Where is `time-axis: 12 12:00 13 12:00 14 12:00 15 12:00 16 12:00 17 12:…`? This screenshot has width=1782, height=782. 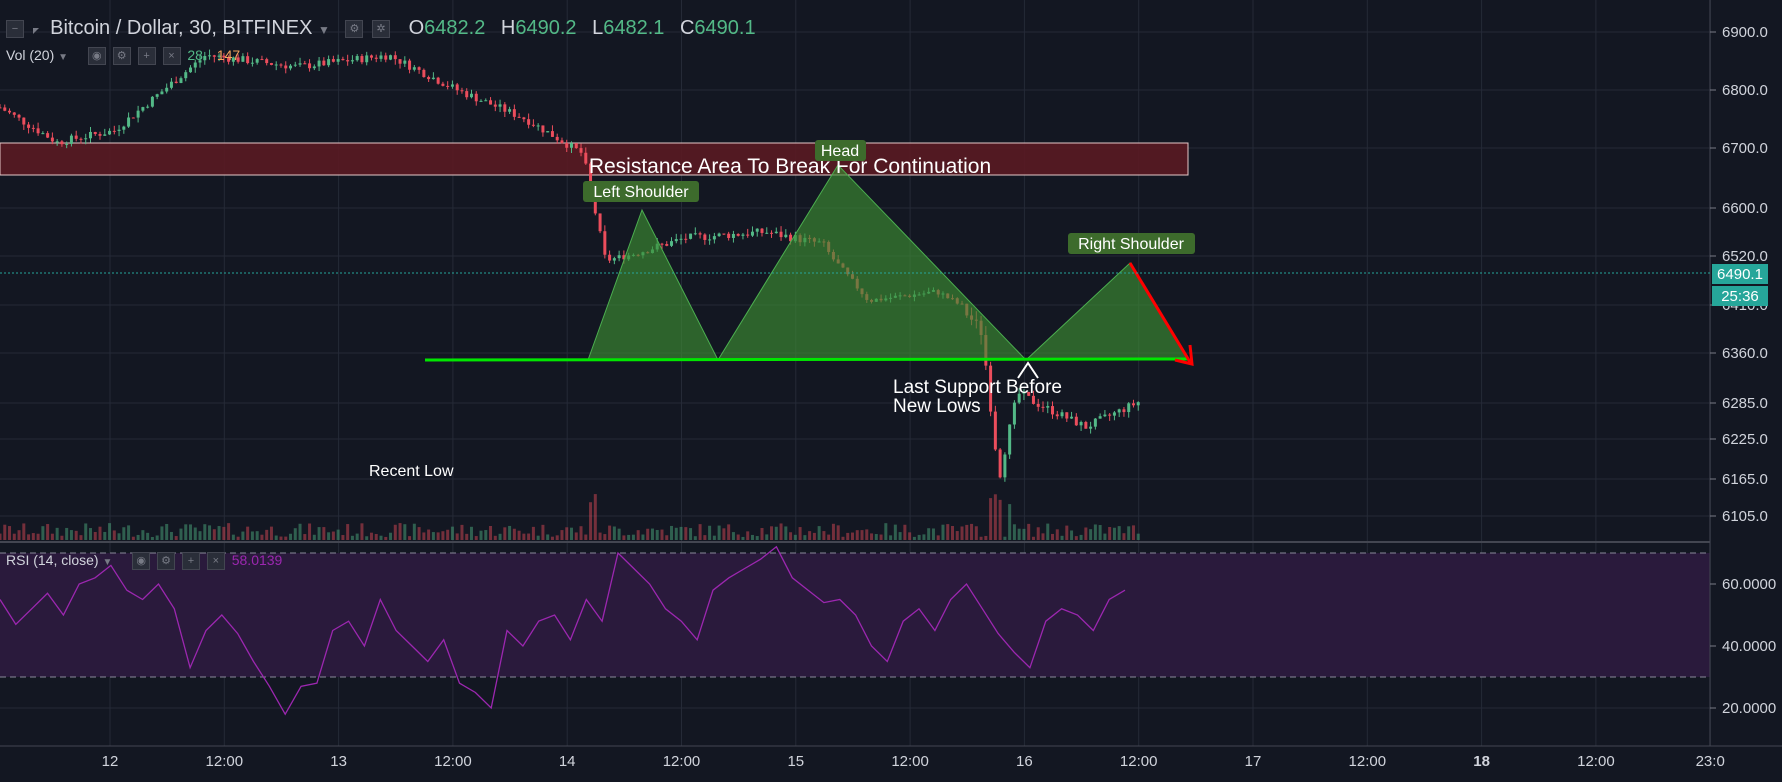
time-axis: 12 12:00 13 12:00 14 12:00 15 12:00 16 12:00 17 12:… is located at coordinates (913, 761).